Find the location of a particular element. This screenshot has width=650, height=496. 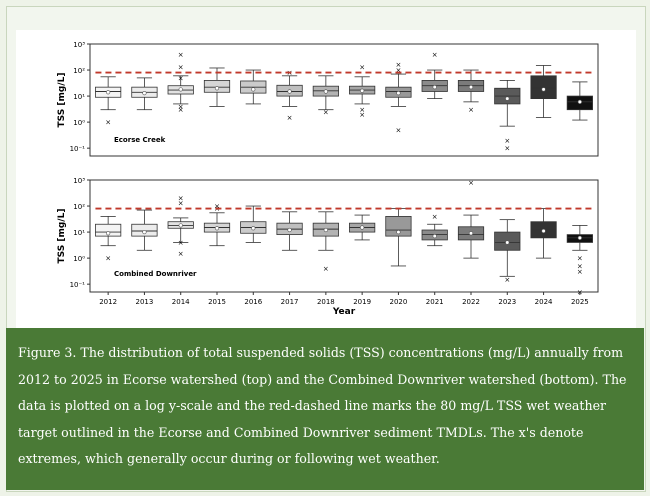

y-axis-label: TSS [mg/L] is located at coordinates (62, 100).